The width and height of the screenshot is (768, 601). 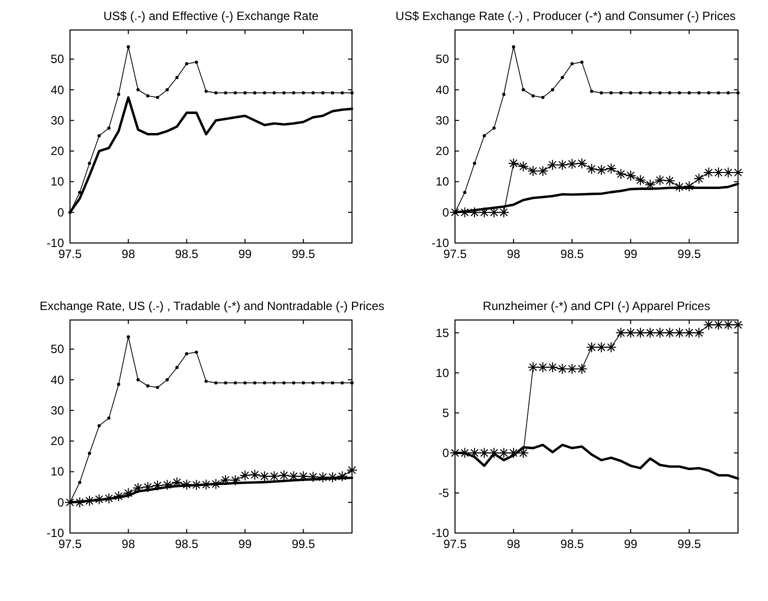 I want to click on chart-title: Runzheimer (-*) and CPI (-) Apparel Prices, so click(x=596, y=306).